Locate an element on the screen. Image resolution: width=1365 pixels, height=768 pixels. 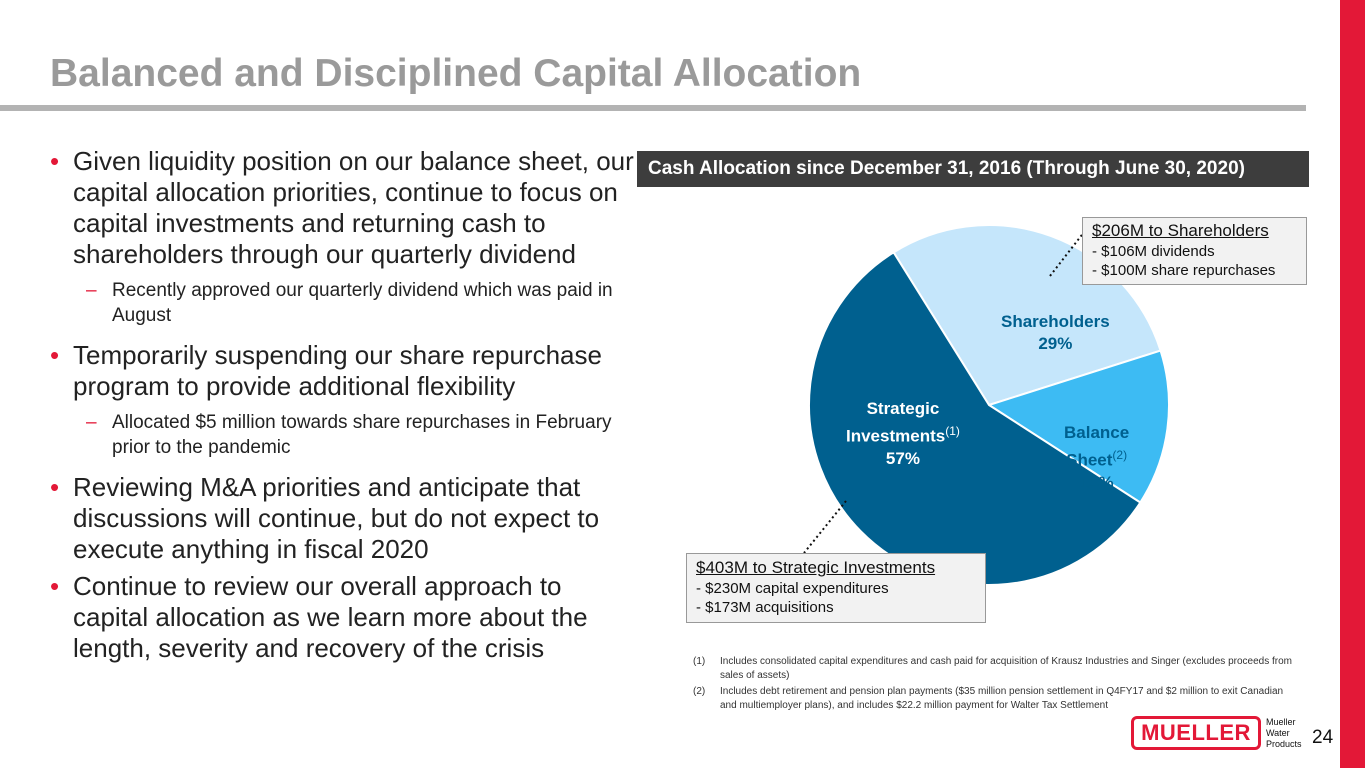
callout-line: - $100M share repurchases is located at coordinates (1184, 270).